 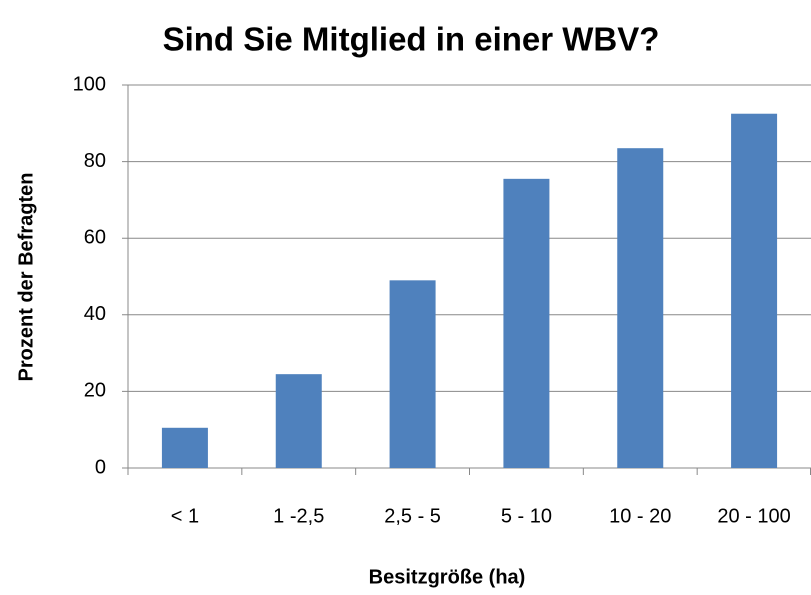 I want to click on y-tick-label: 20, so click(x=95, y=391).